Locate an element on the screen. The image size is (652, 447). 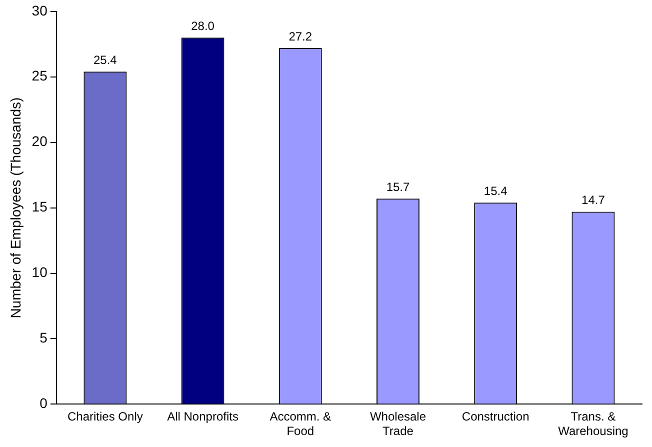
y-tick-label: 10 is located at coordinates (40, 272).